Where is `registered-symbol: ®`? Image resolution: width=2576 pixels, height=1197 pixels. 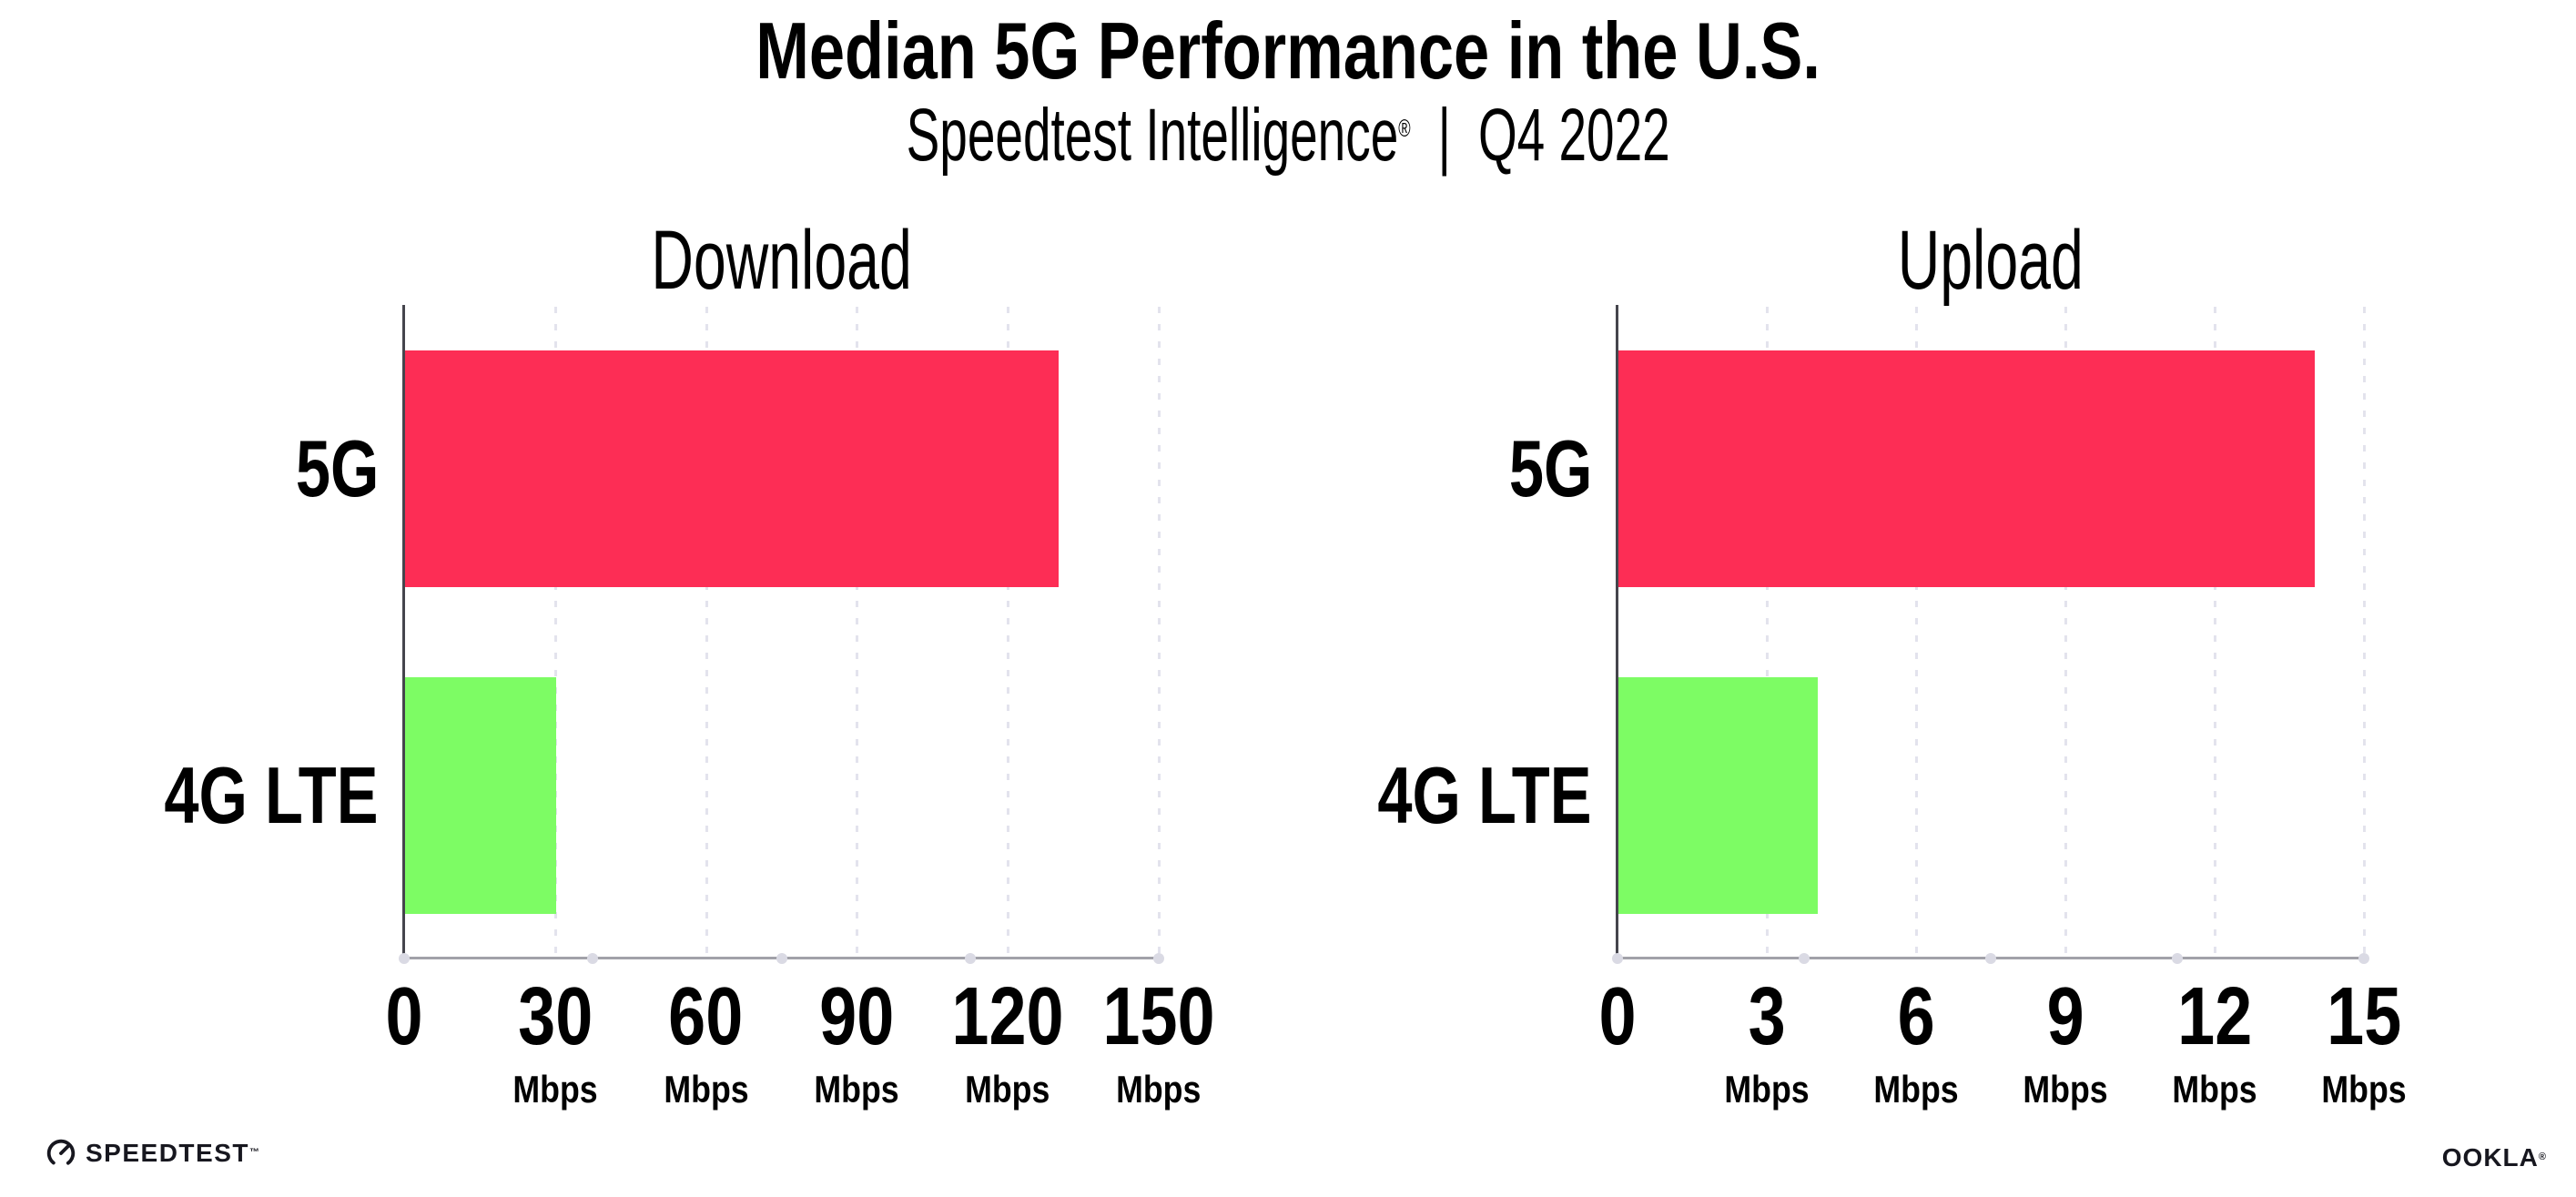
registered-symbol: ® is located at coordinates (1404, 129).